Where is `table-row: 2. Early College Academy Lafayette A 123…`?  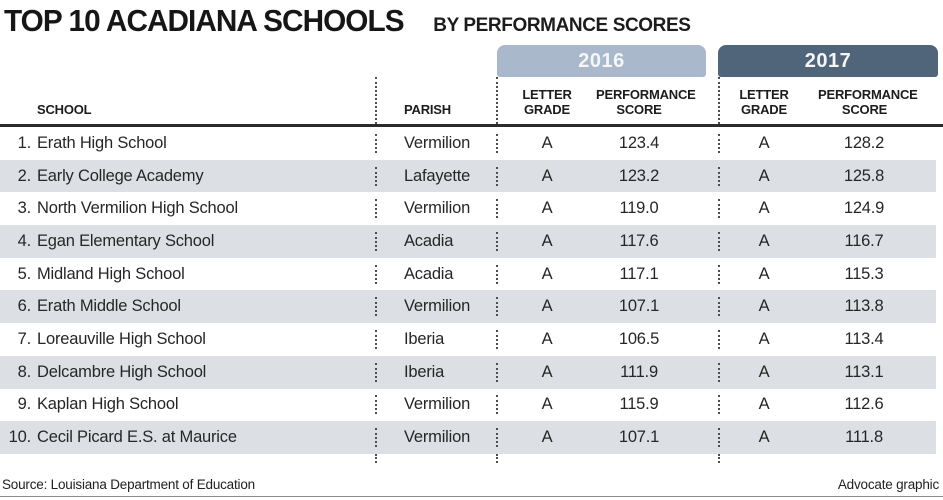 table-row: 2. Early College Academy Lafayette A 123… is located at coordinates (468, 176).